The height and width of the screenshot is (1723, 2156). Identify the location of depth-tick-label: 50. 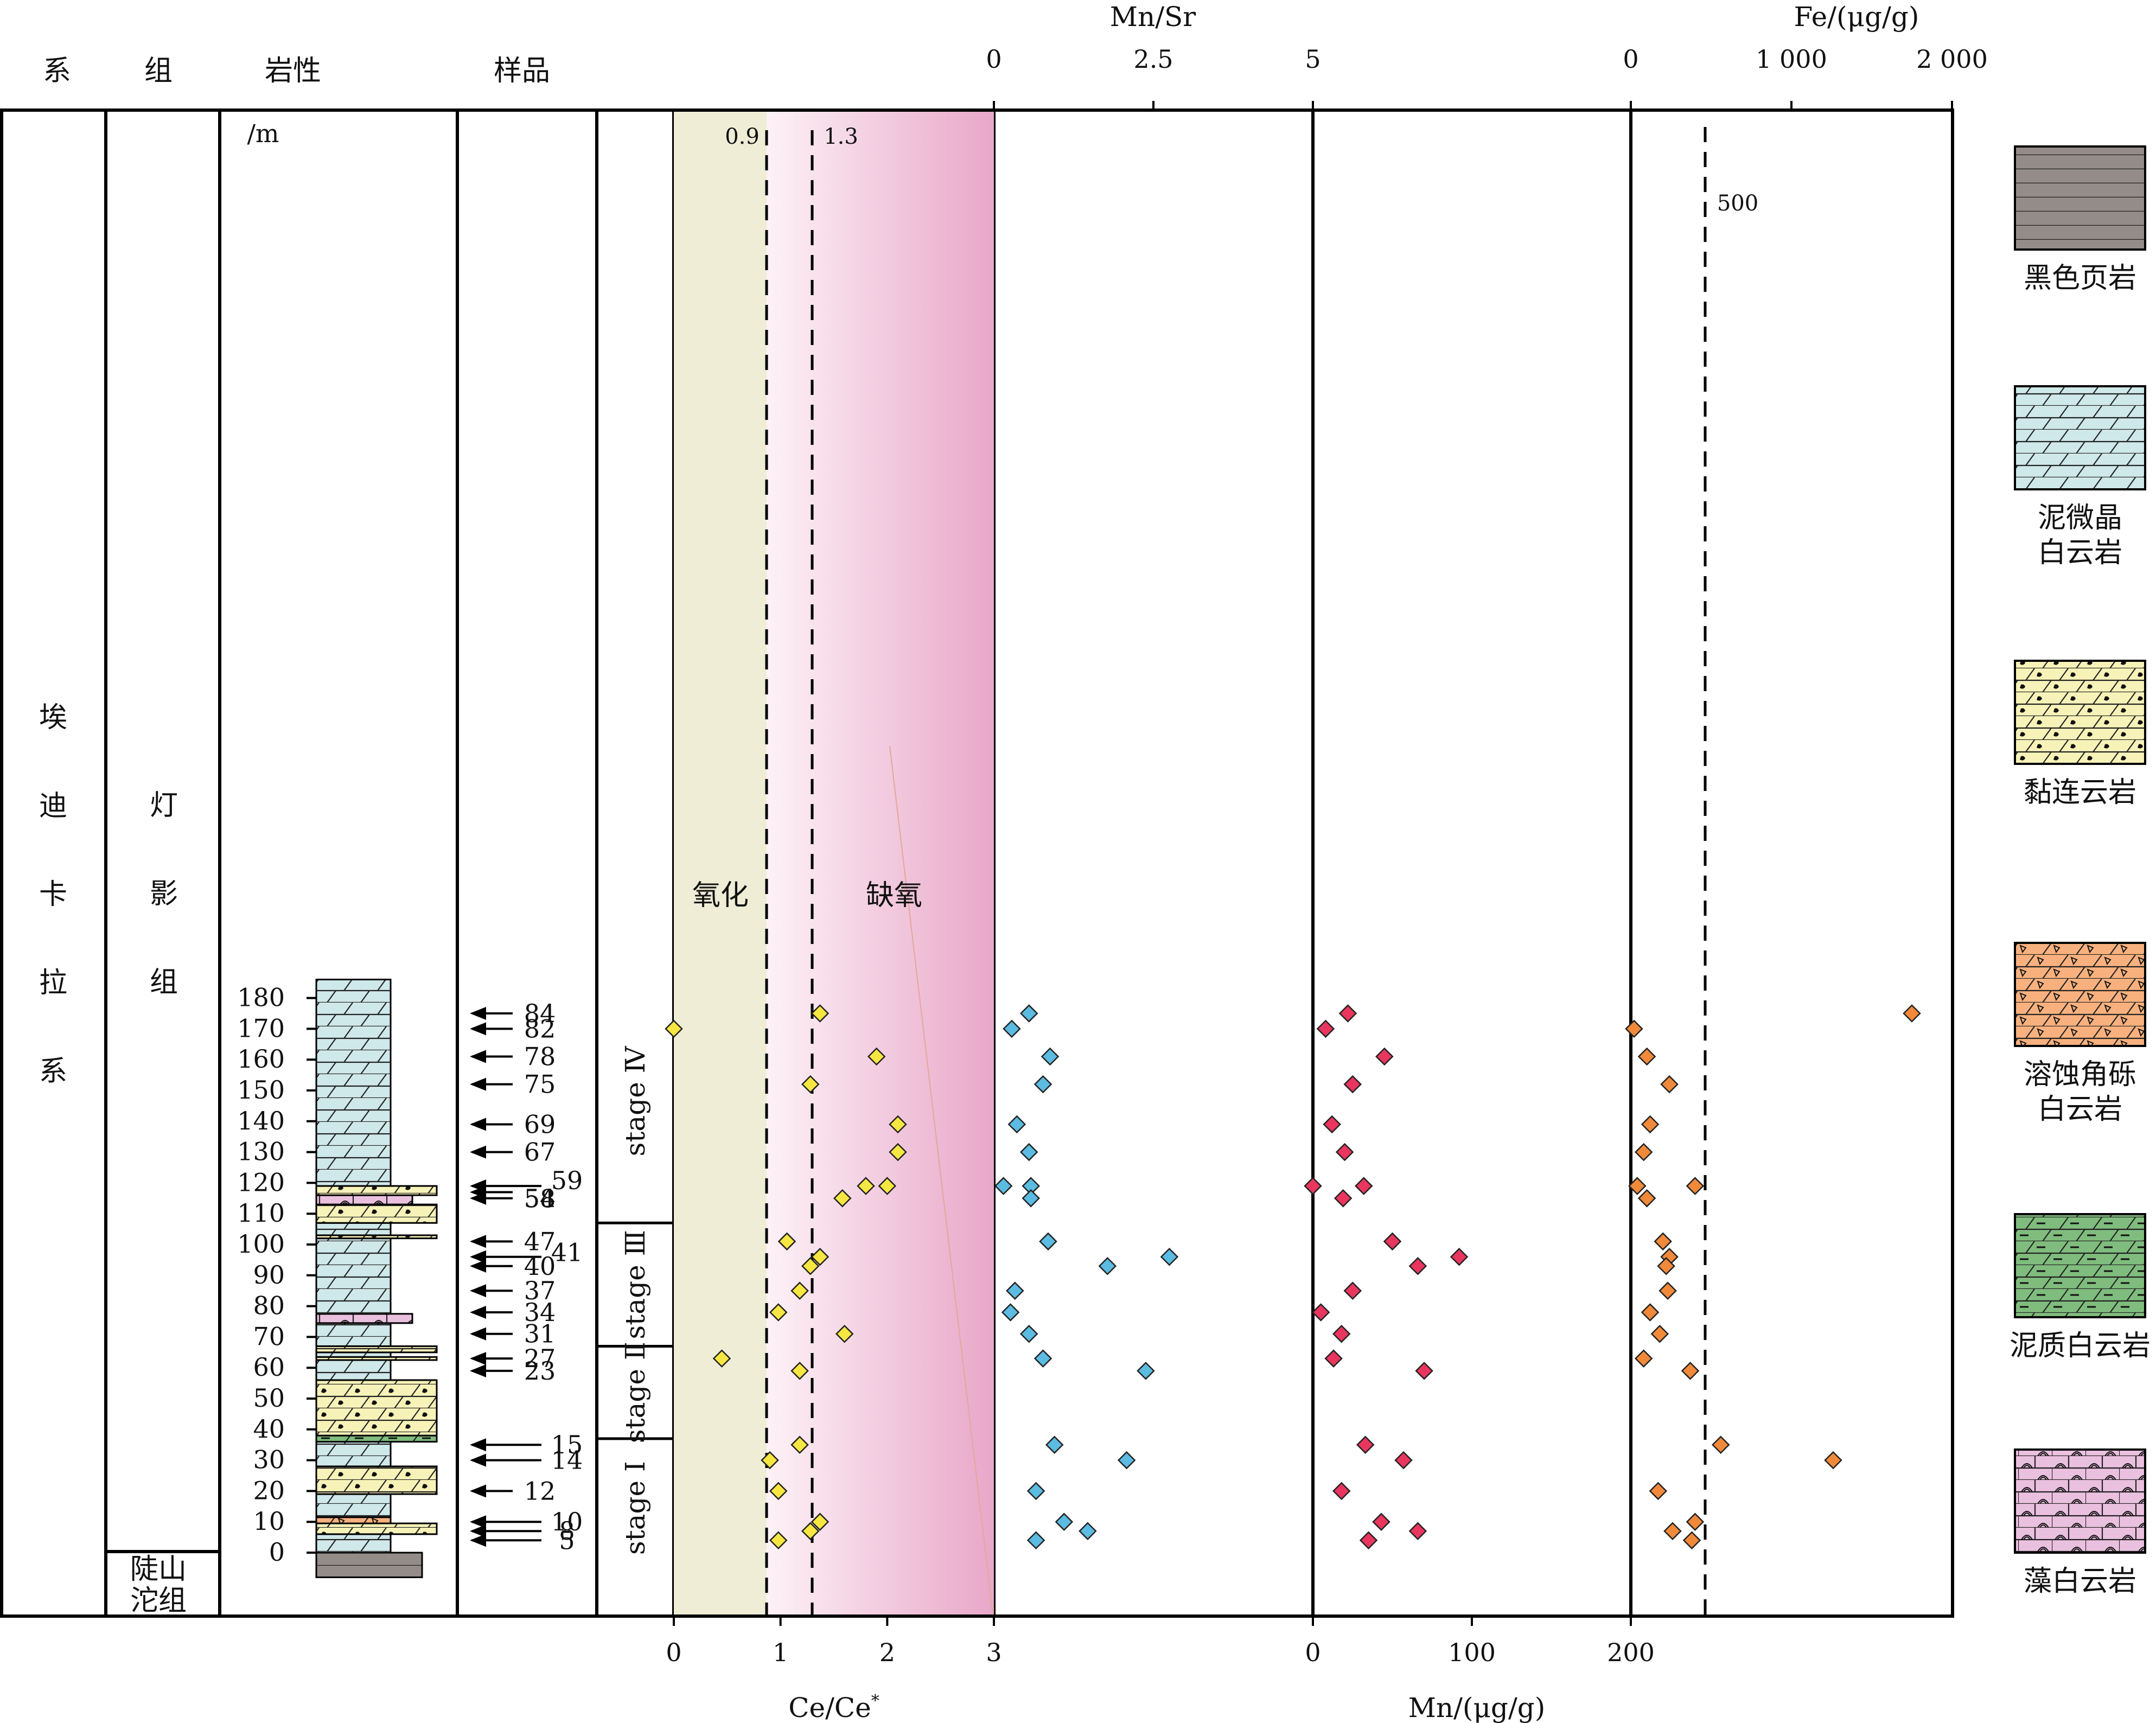
(269, 1398).